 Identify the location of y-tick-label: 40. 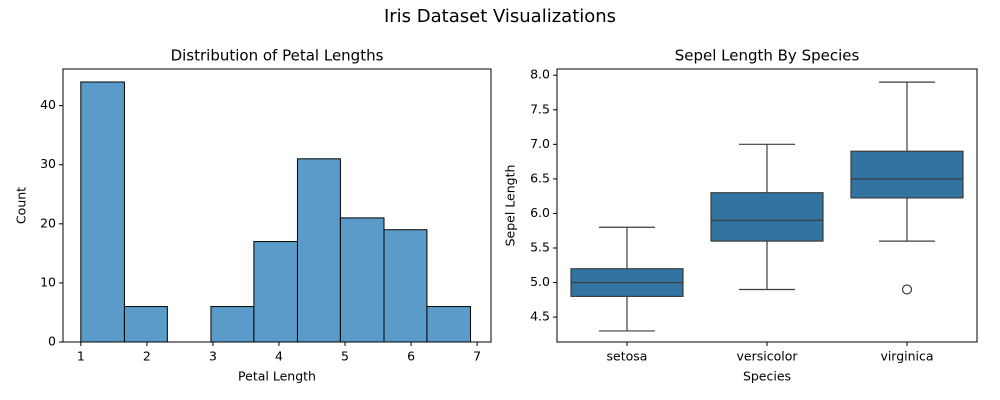
(48, 104).